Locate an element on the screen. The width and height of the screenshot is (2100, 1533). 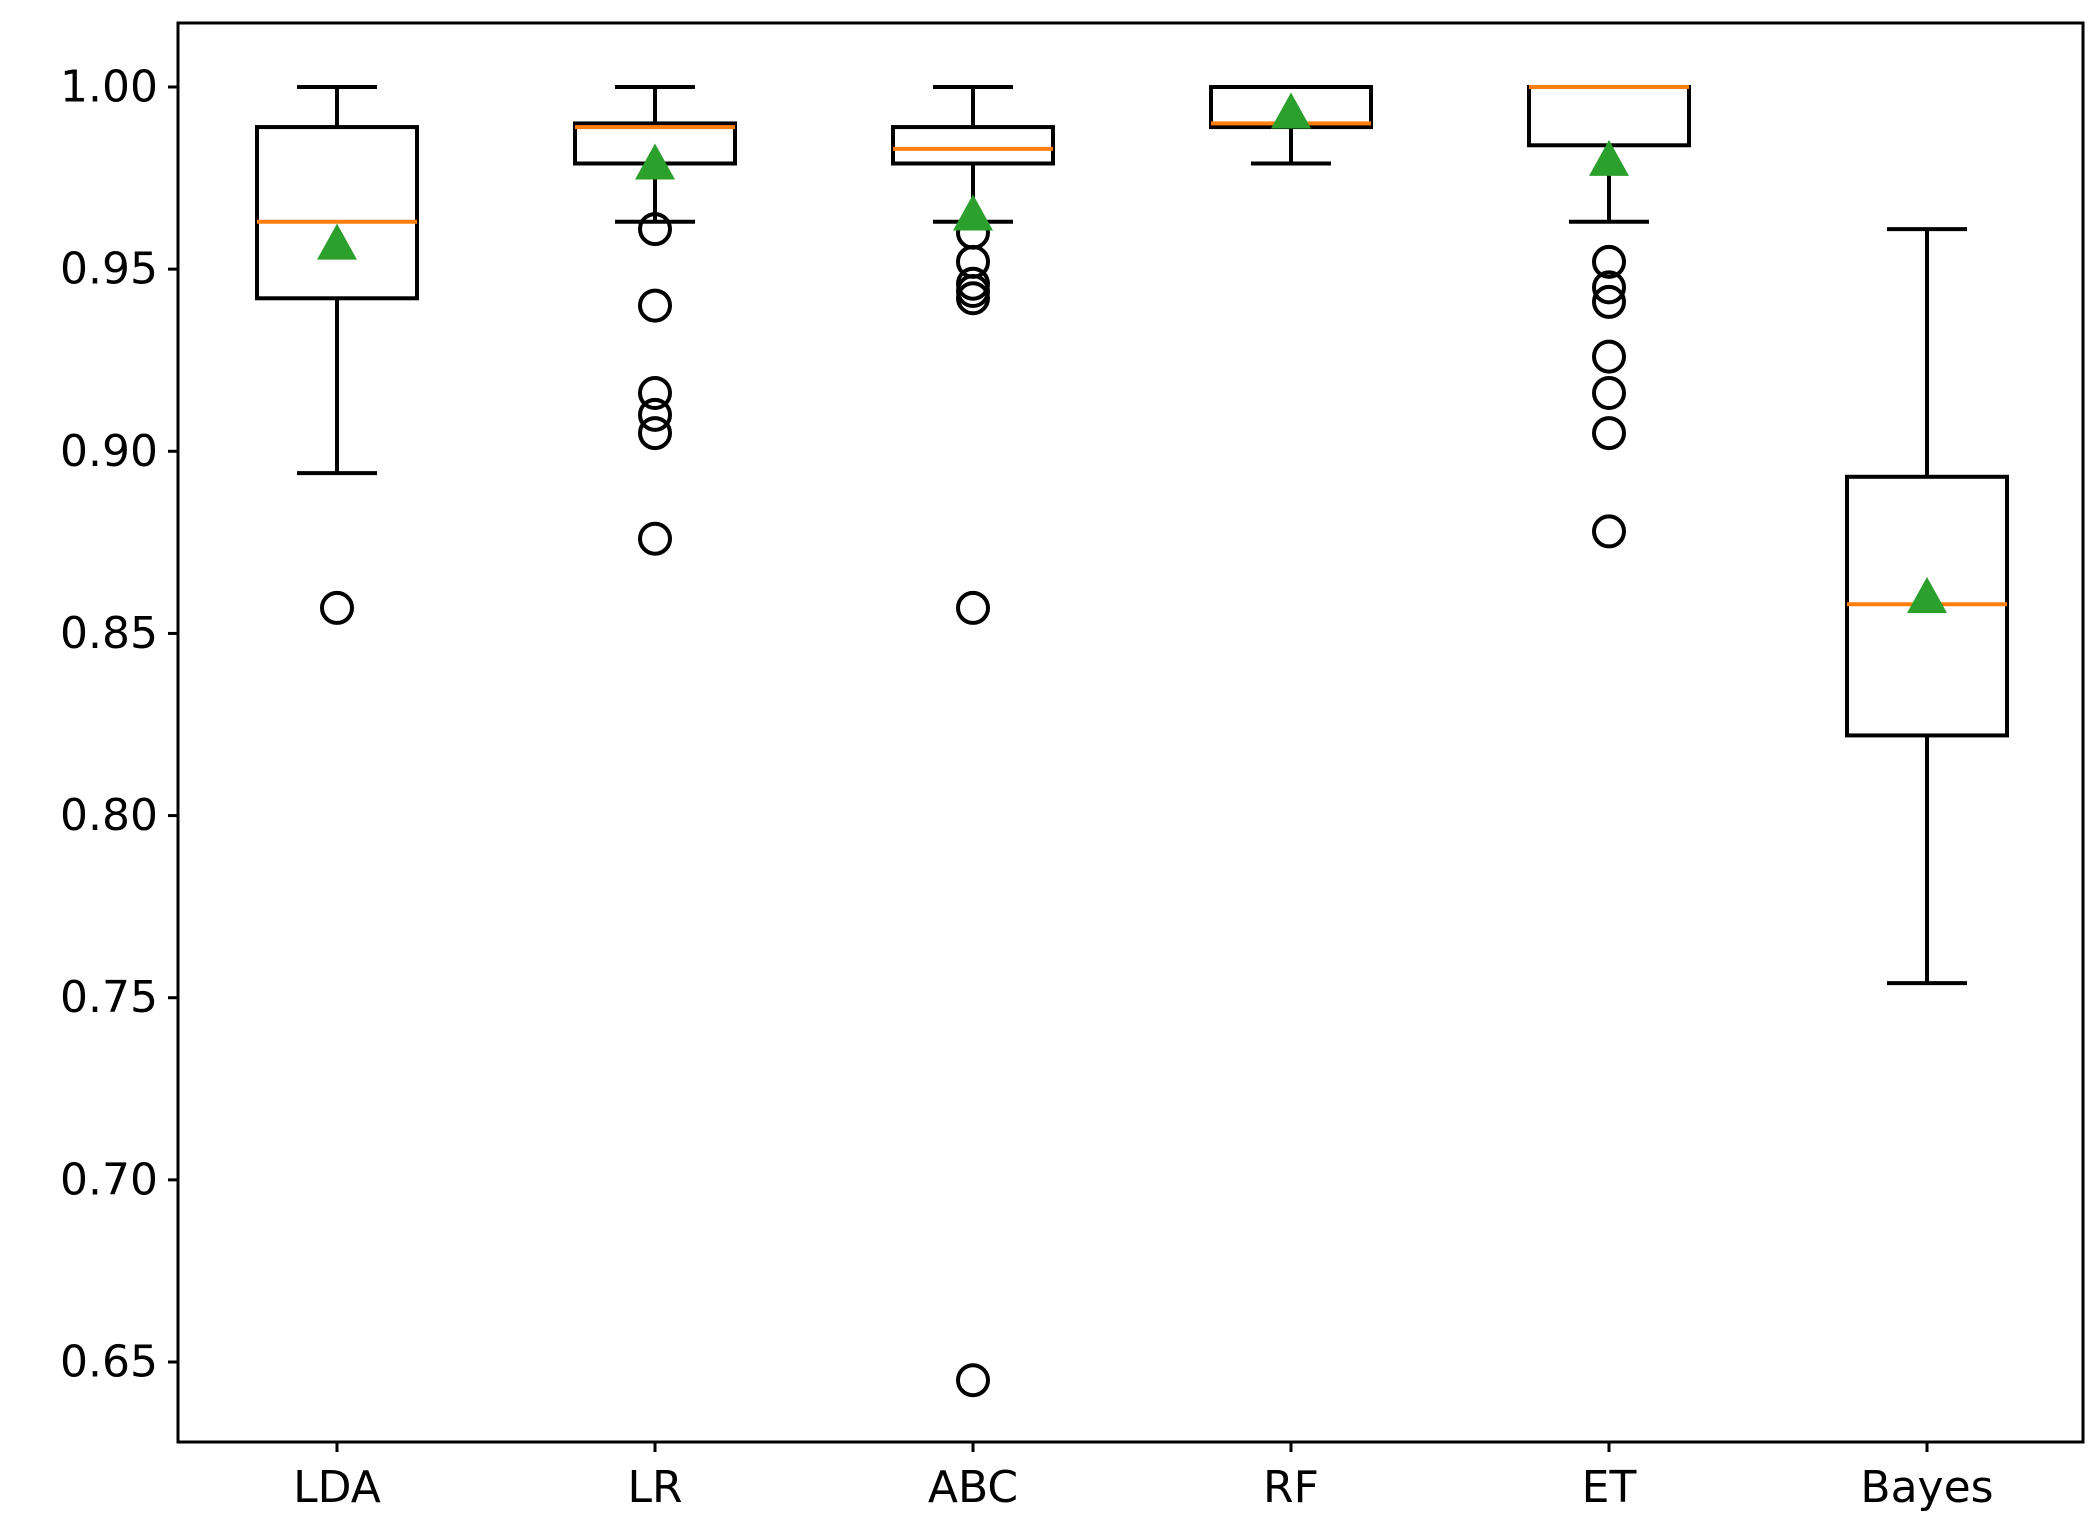
box-group-lr is located at coordinates (655, 320).